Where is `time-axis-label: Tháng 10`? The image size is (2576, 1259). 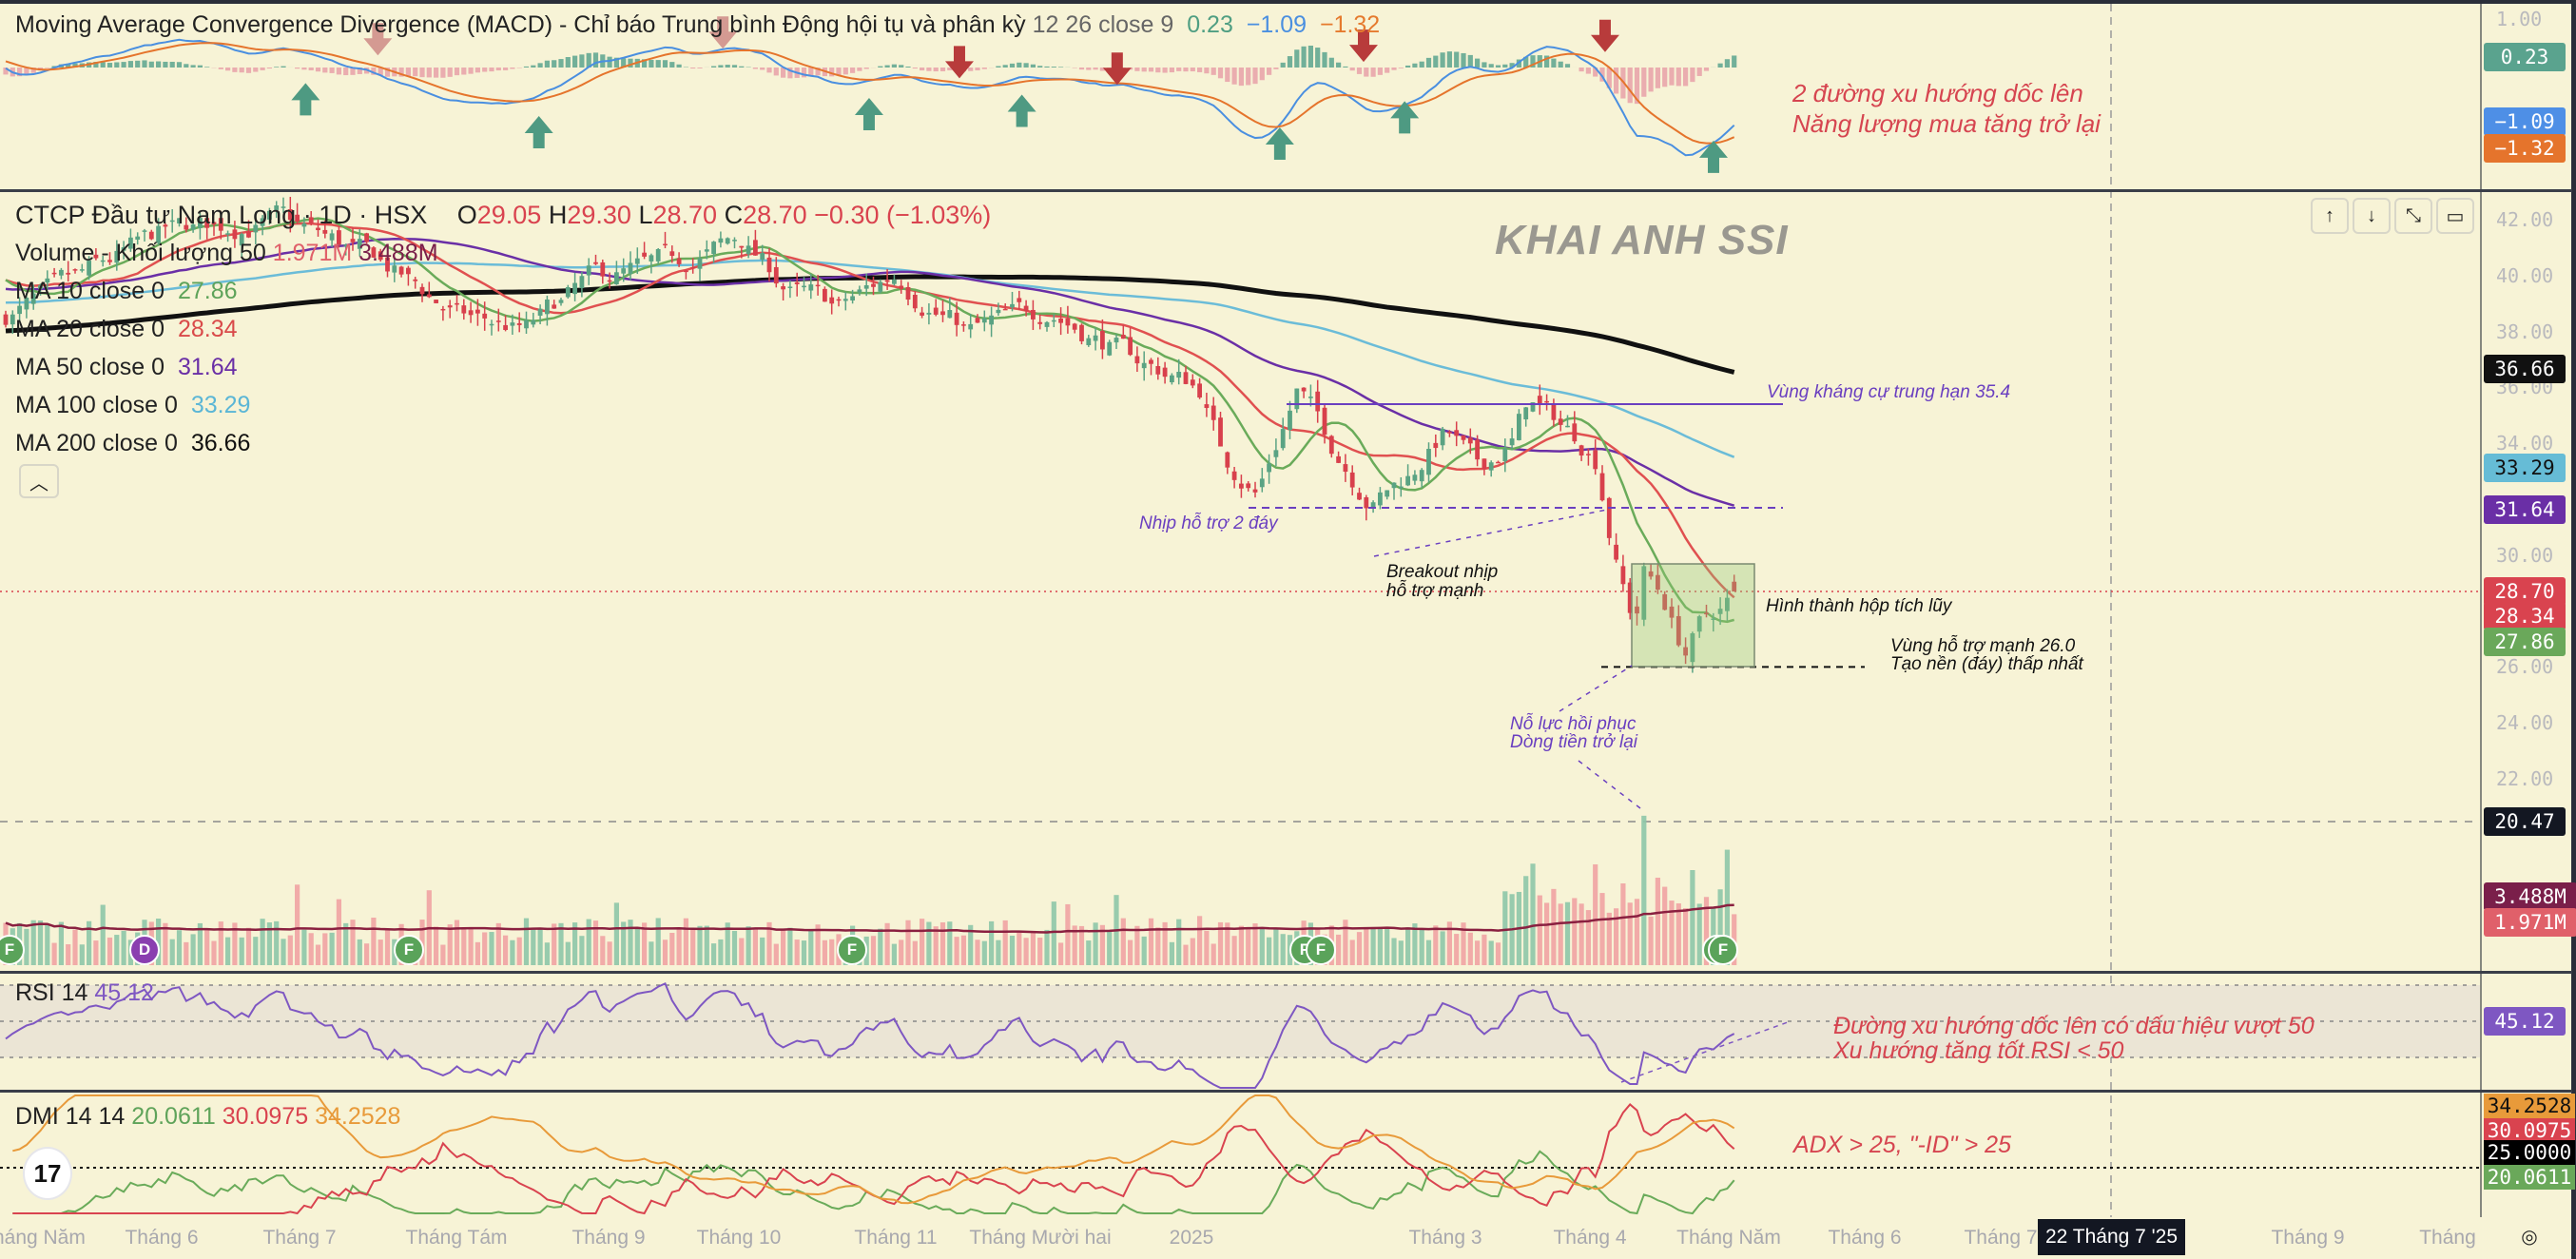
time-axis-label: Tháng 10 is located at coordinates (739, 1238).